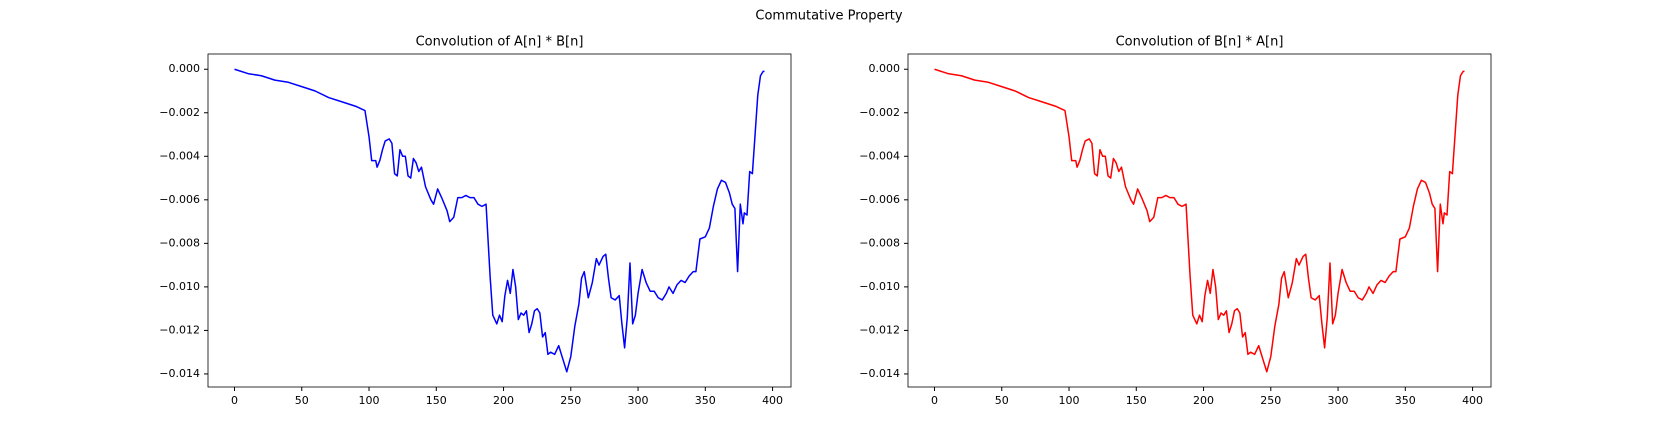 The image size is (1656, 432). Describe the element at coordinates (500, 42) in the screenshot. I see `axes-title: Convolution of A[n] * B[n]` at that location.